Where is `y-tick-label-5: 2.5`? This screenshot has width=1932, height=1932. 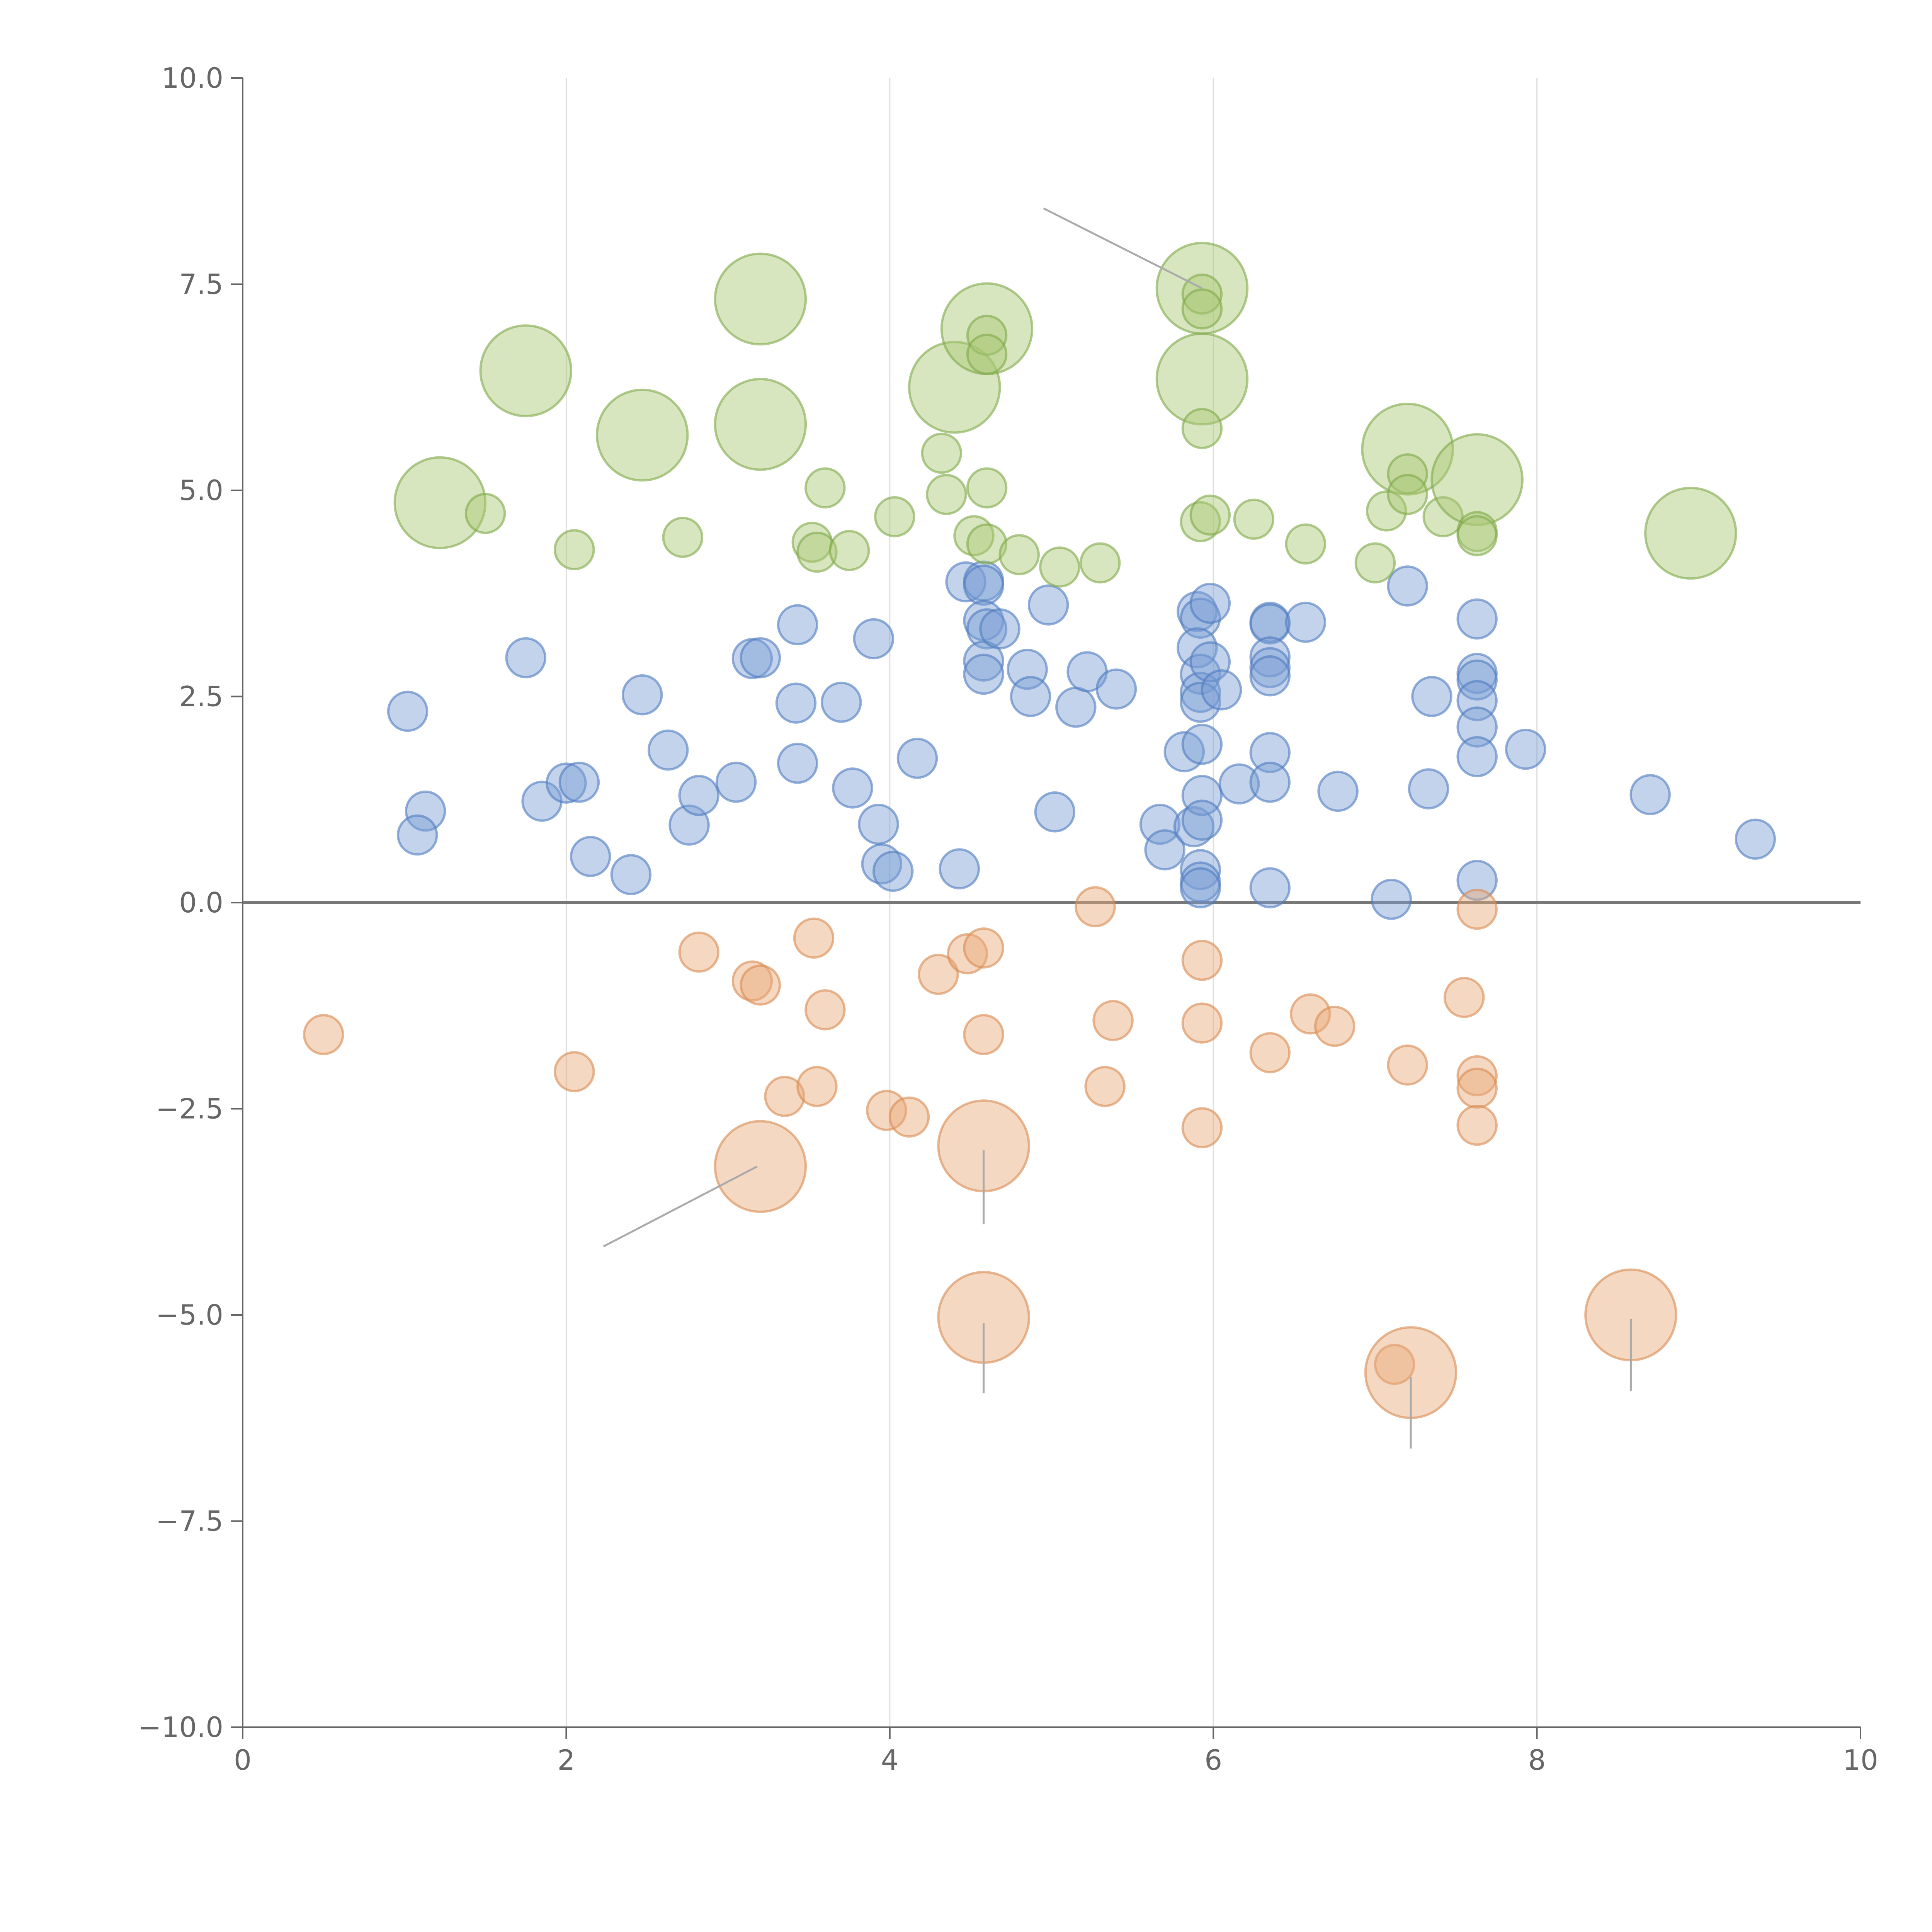
y-tick-label-5: 2.5 is located at coordinates (201, 696).